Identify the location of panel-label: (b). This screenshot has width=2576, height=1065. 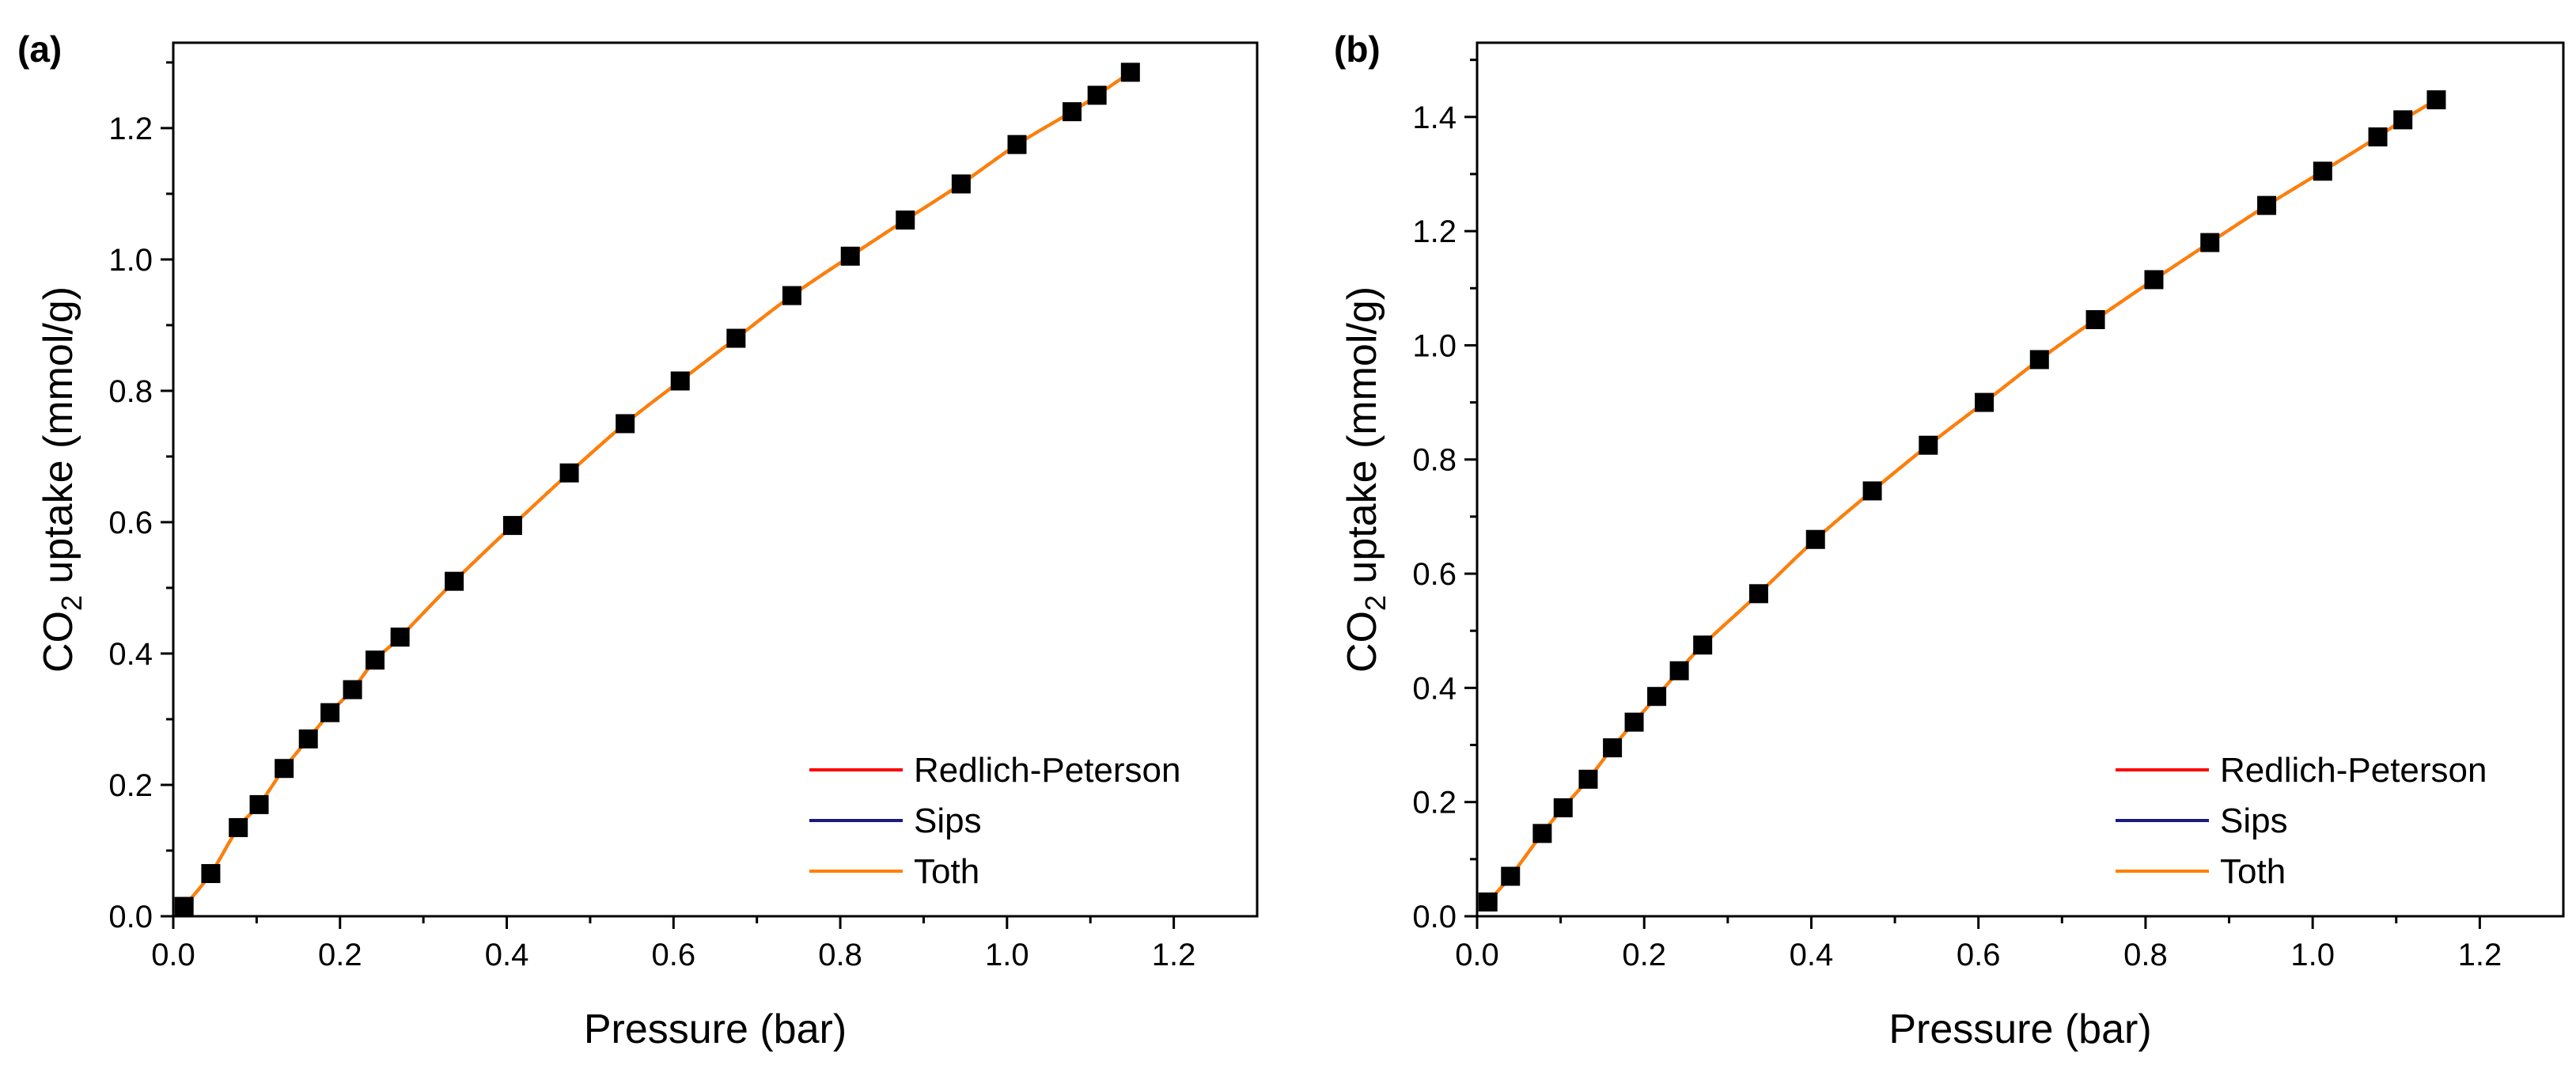
(1357, 49).